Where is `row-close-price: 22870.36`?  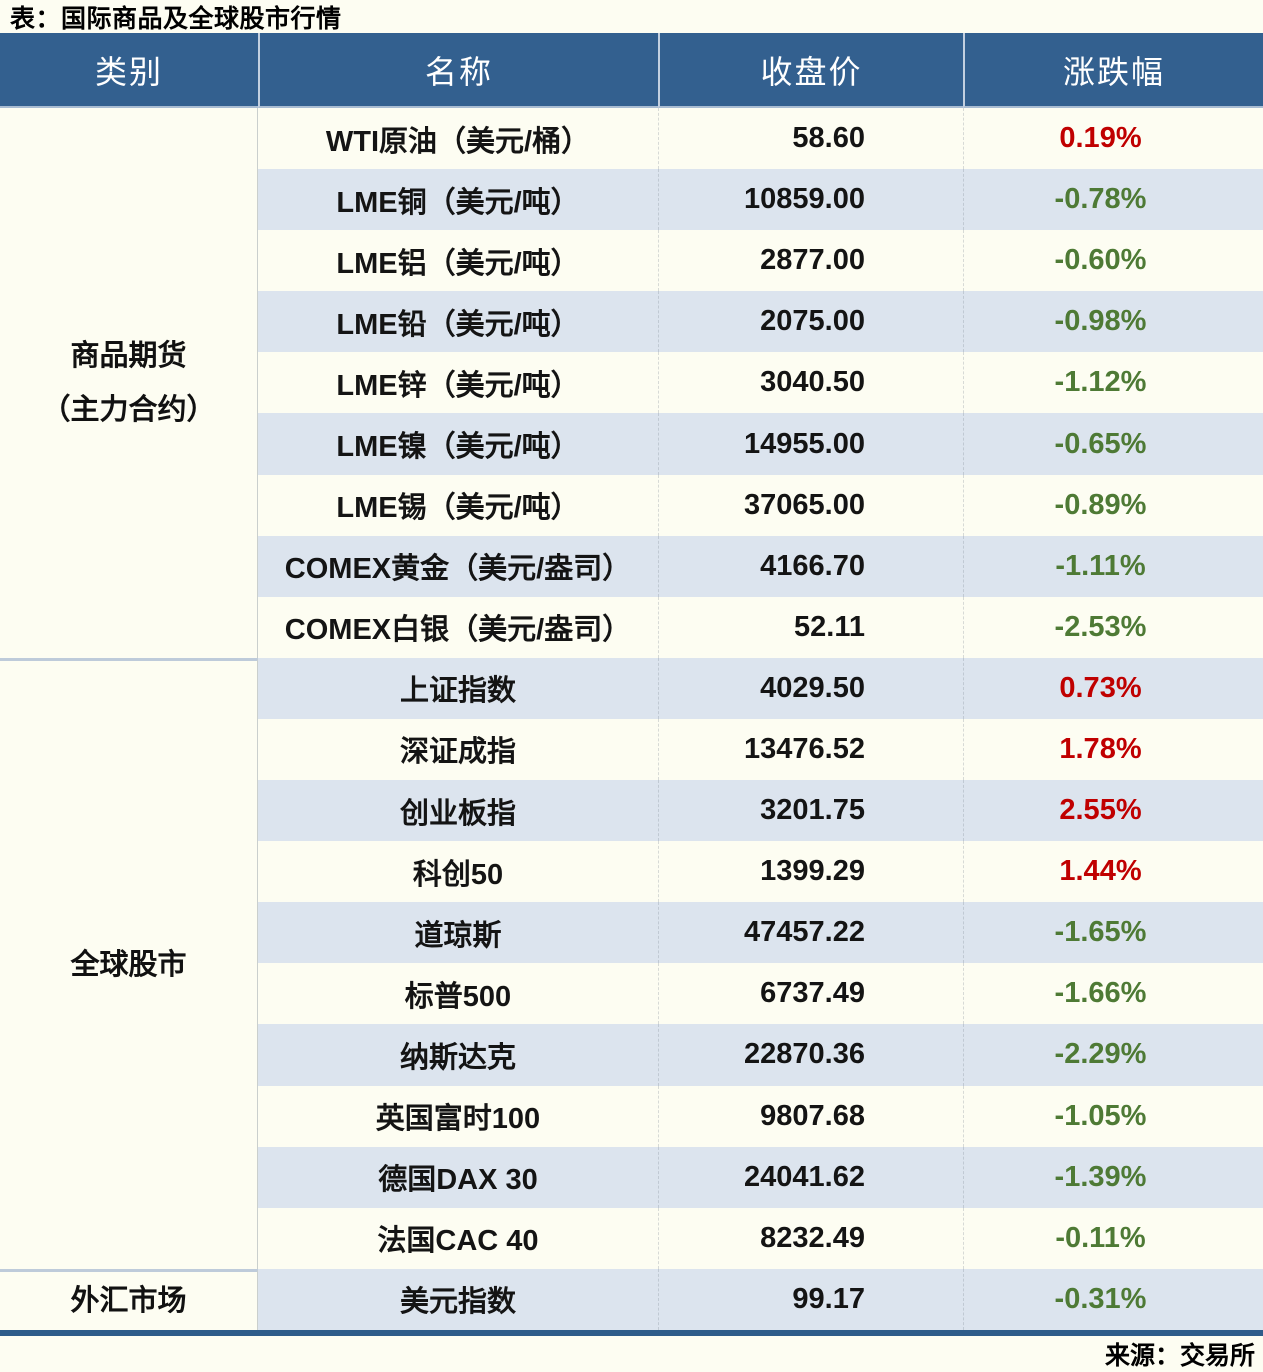
row-close-price: 22870.36 is located at coordinates (810, 1055).